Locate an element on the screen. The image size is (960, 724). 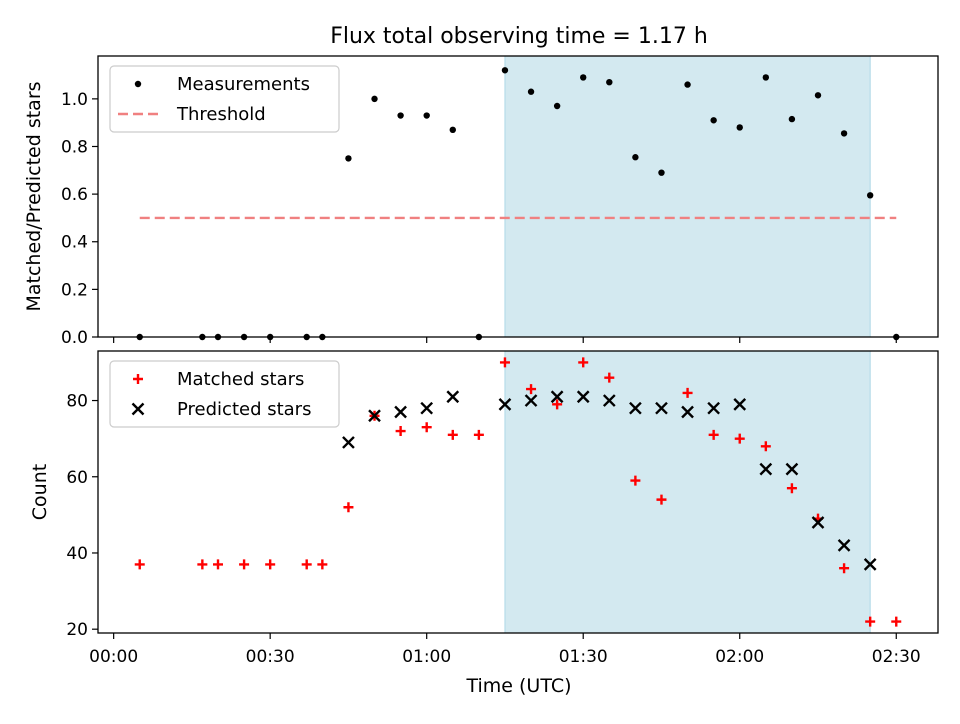
y-tick-label: 1.0 is located at coordinates (74, 100).